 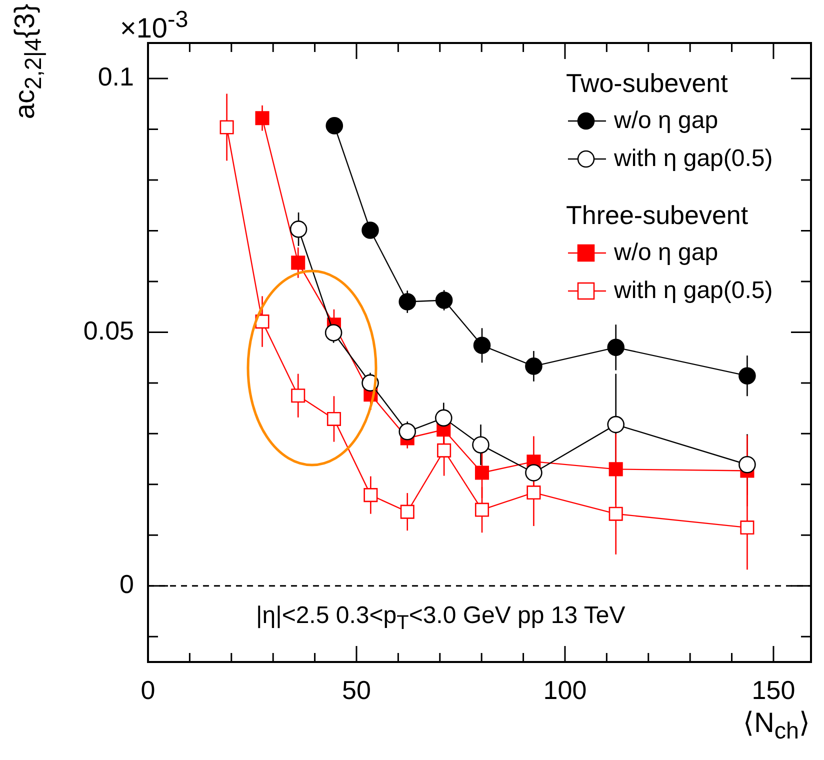 I want to click on y-tick-label: 0.1, so click(x=116, y=77).